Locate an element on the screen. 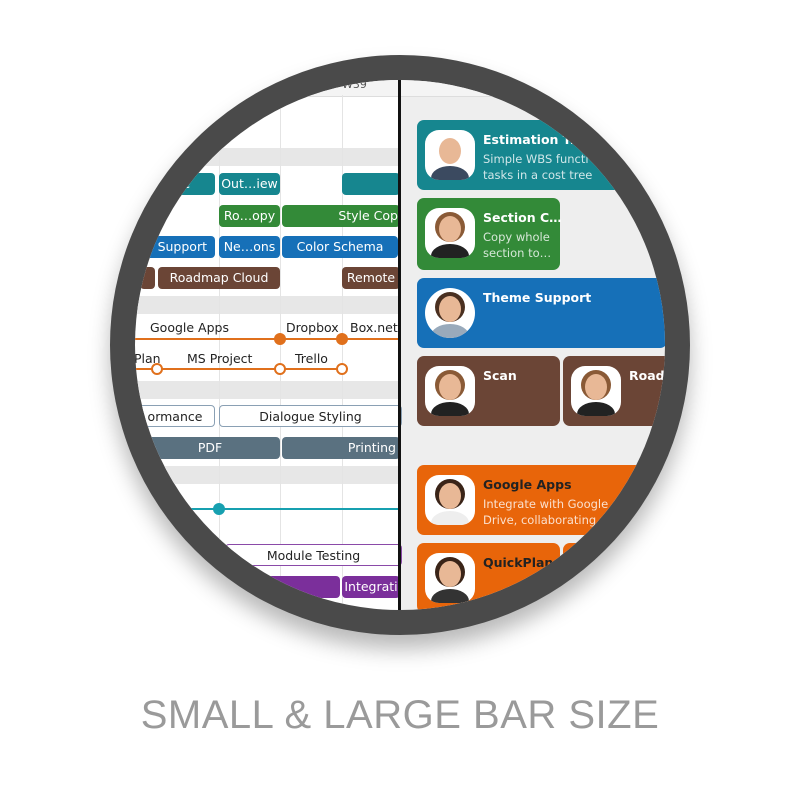 Image resolution: width=800 pixels, height=800 pixels. week-label: W39 is located at coordinates (354, 84).